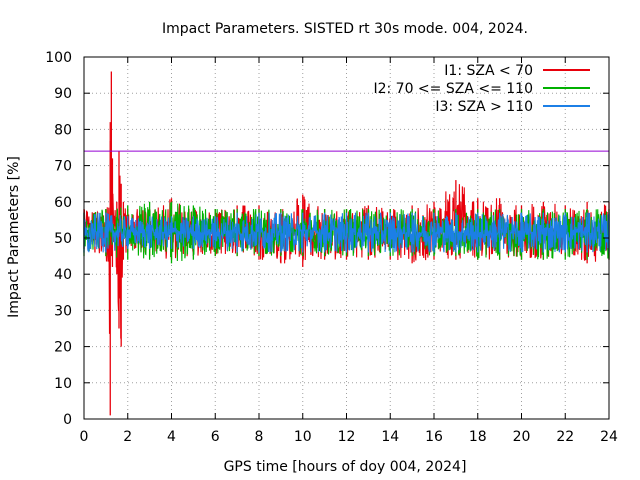 The image size is (640, 480). I want to click on legend-entry-i3: I3: SZA > 110, so click(484, 107).